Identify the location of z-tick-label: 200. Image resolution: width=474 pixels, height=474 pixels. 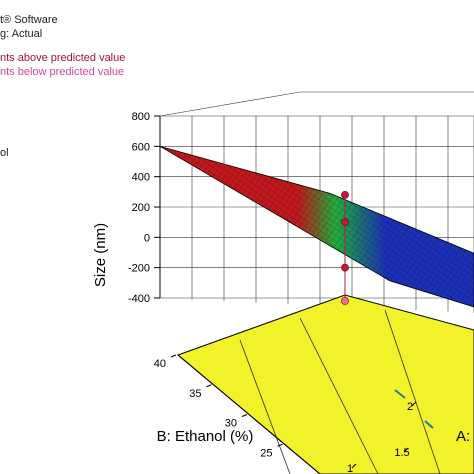
(141, 208).